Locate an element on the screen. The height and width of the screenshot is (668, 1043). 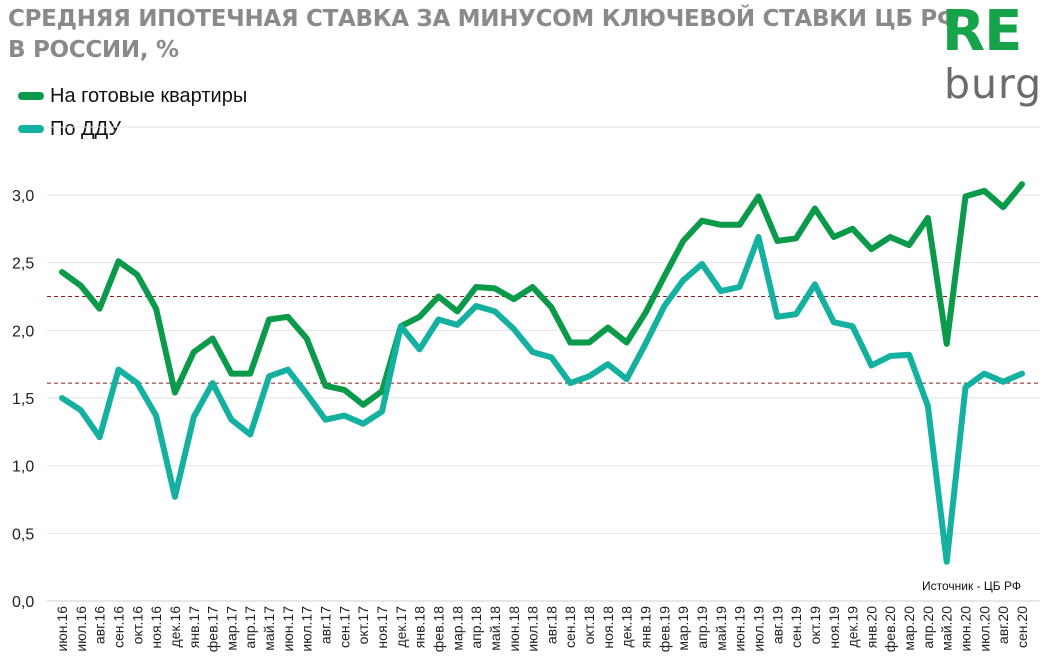
x-tick-label: авг.17 is located at coordinates (326, 625).